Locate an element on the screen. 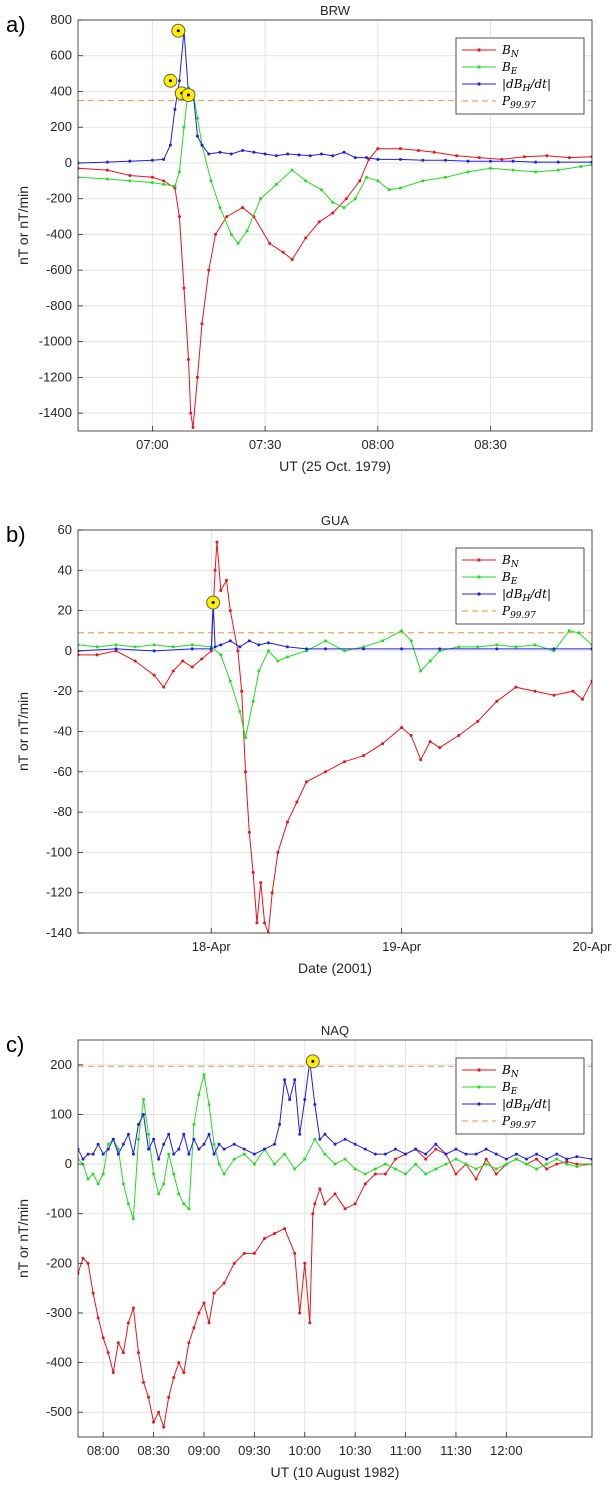 The width and height of the screenshot is (616, 1487). x-tick-label: 19-Apr is located at coordinates (402, 946).